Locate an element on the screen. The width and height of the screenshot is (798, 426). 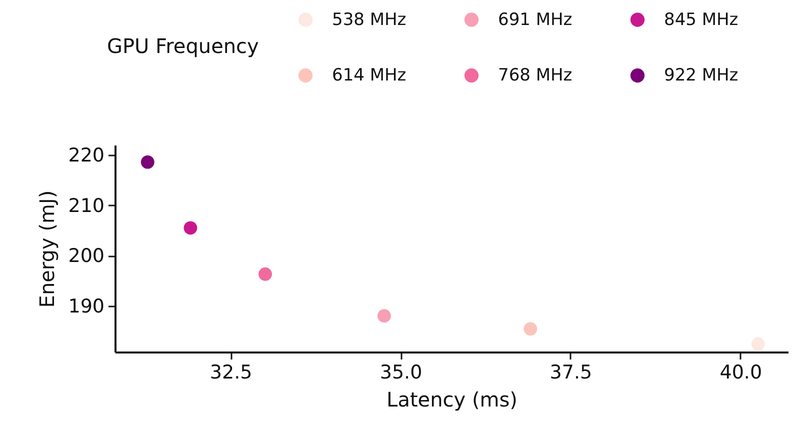
y-tick-label: 210 is located at coordinates (86, 205).